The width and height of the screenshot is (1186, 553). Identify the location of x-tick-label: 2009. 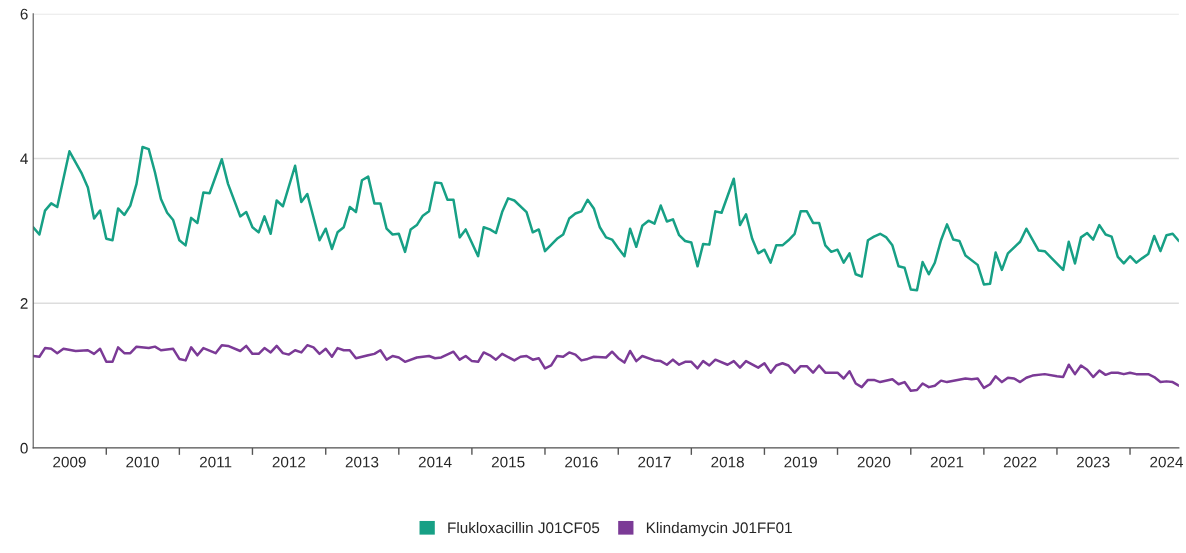
(69, 462).